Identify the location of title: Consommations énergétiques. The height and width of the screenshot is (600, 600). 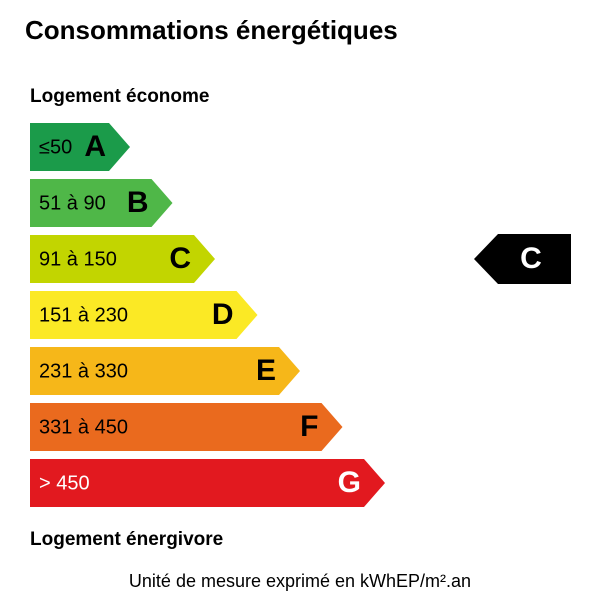
(211, 30).